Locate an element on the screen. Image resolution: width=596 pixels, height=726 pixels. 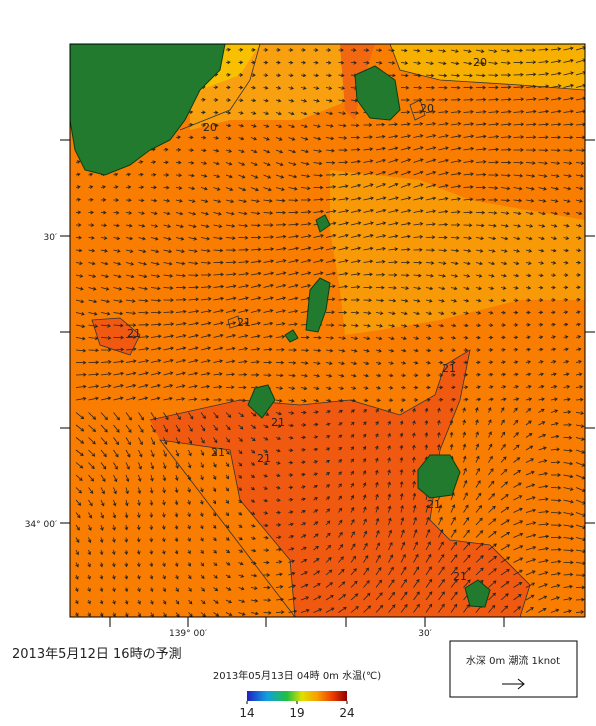
colorbar-title: 2013年05月13日 04時 0m 水温(℃) is located at coordinates (297, 675).